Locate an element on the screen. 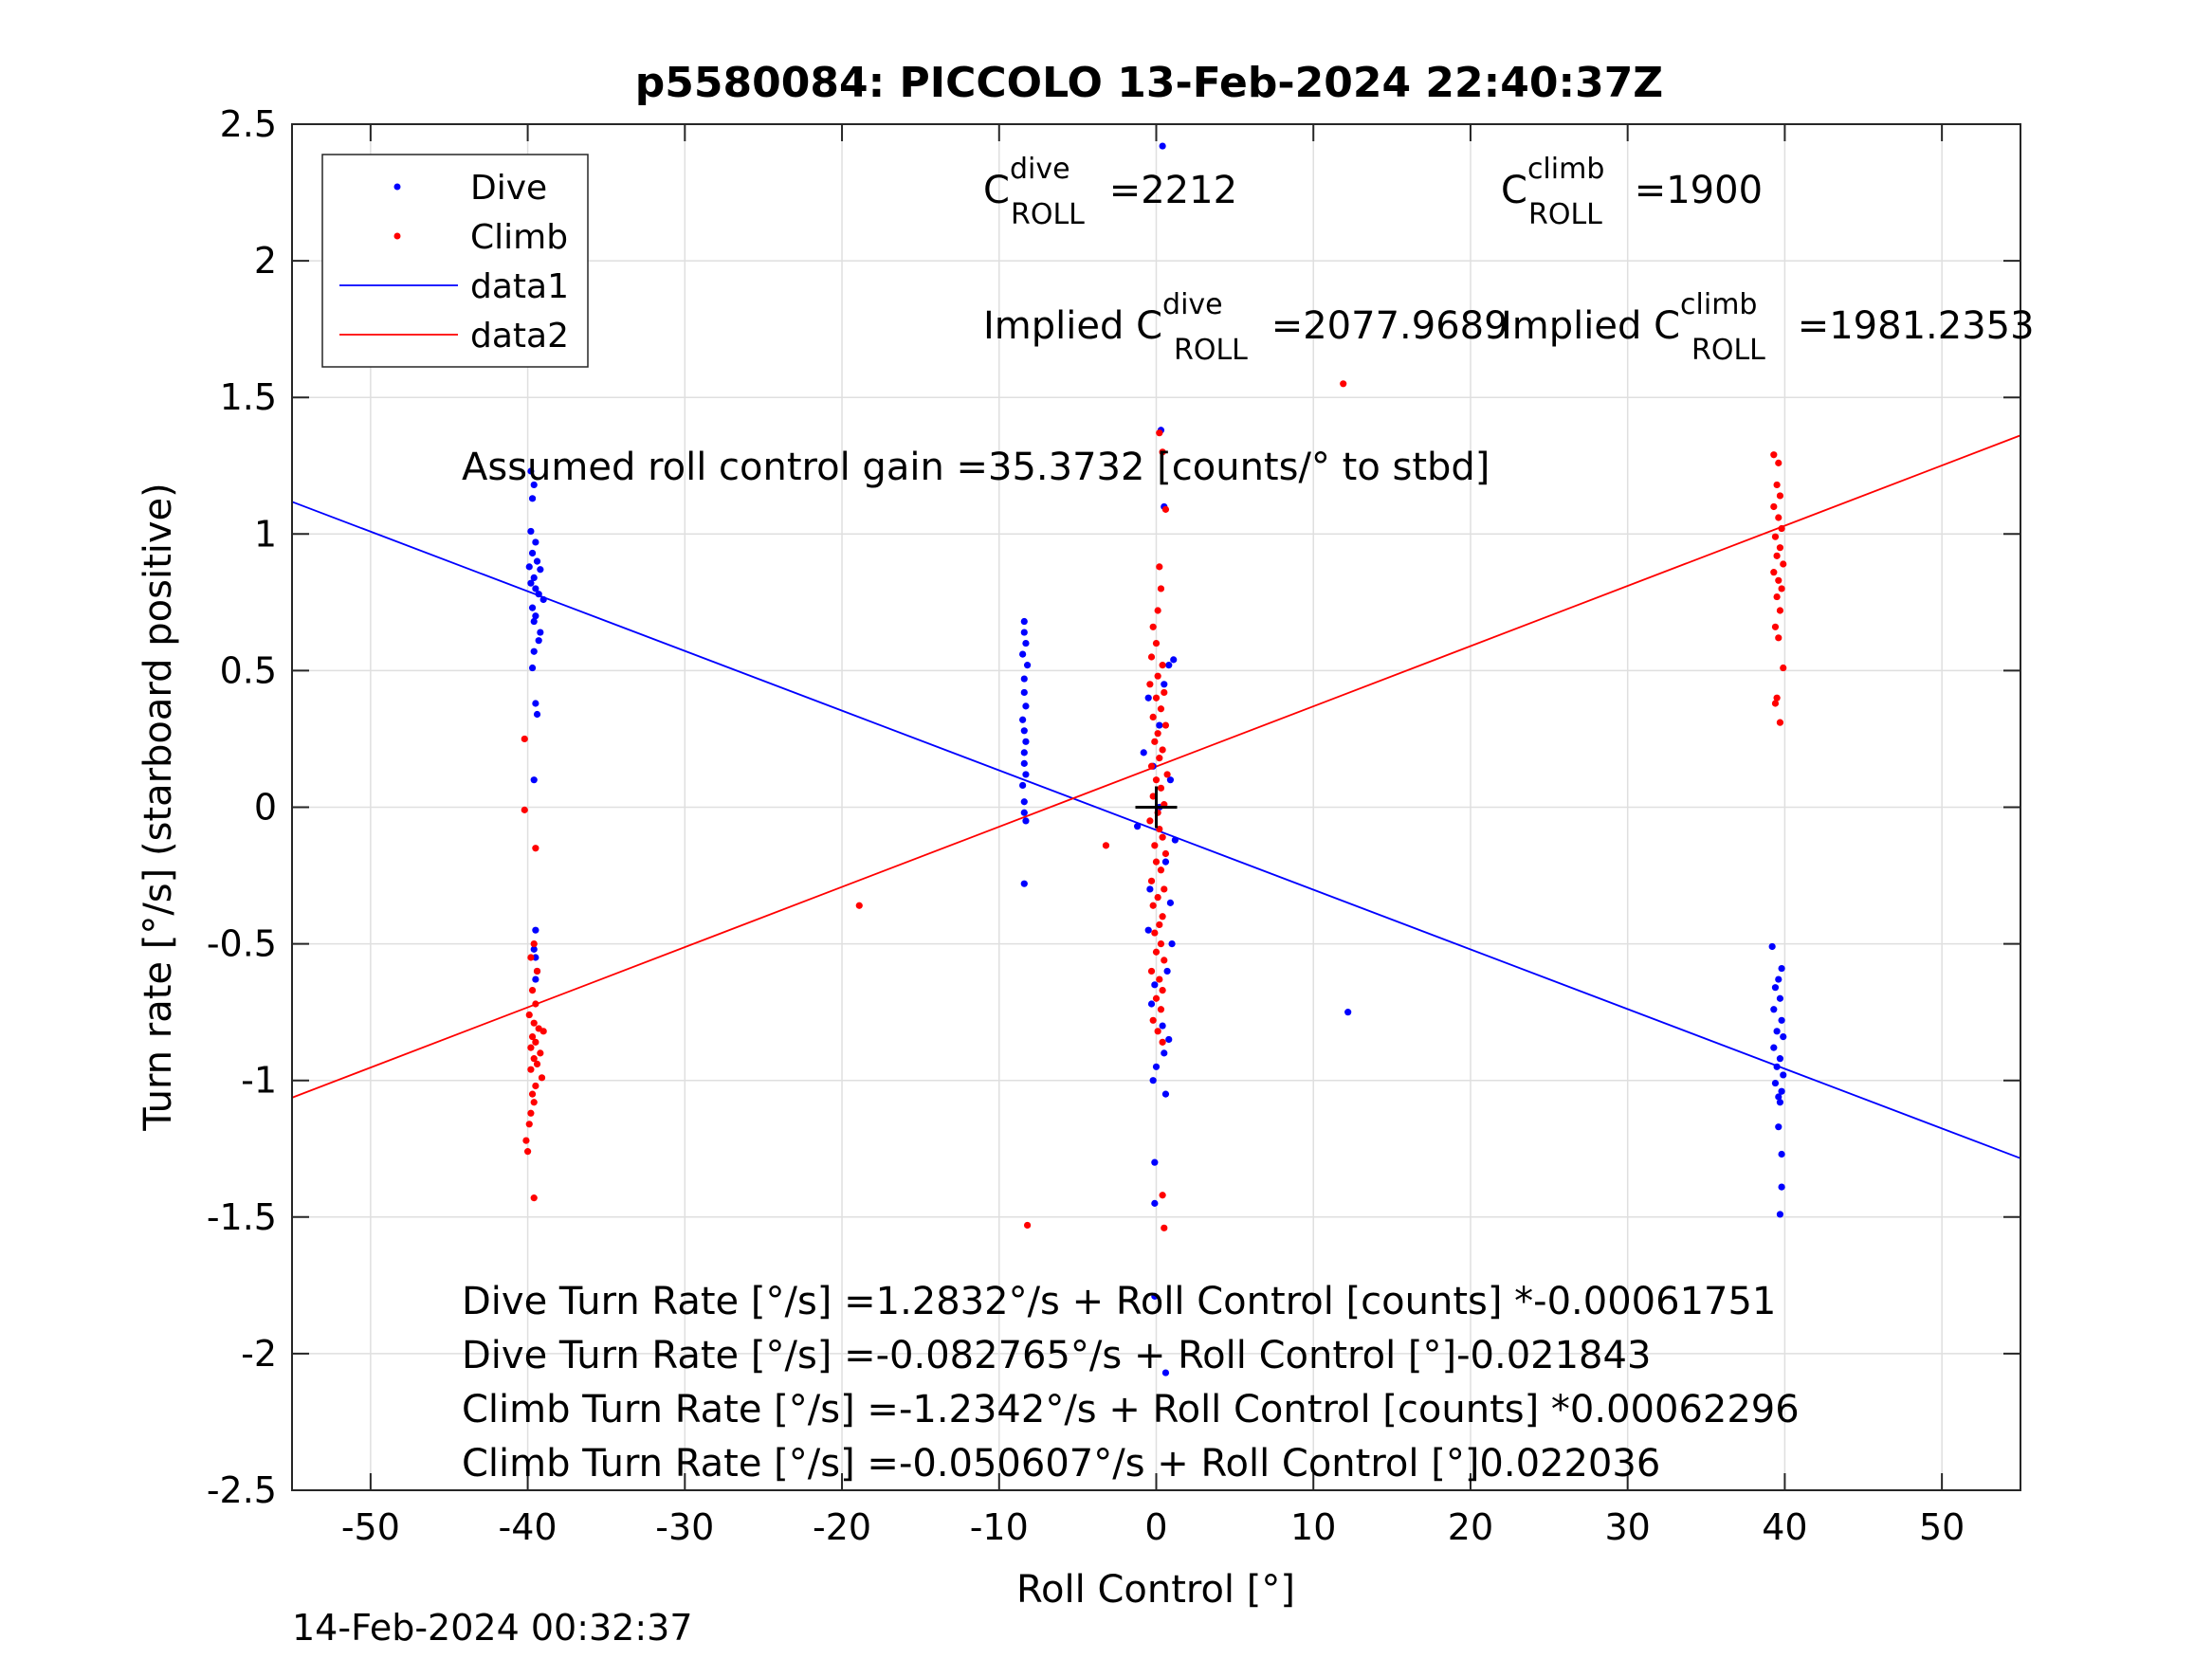 The height and width of the screenshot is (1659, 2212). legend: Dive Climb data1 data2 is located at coordinates (455, 261).